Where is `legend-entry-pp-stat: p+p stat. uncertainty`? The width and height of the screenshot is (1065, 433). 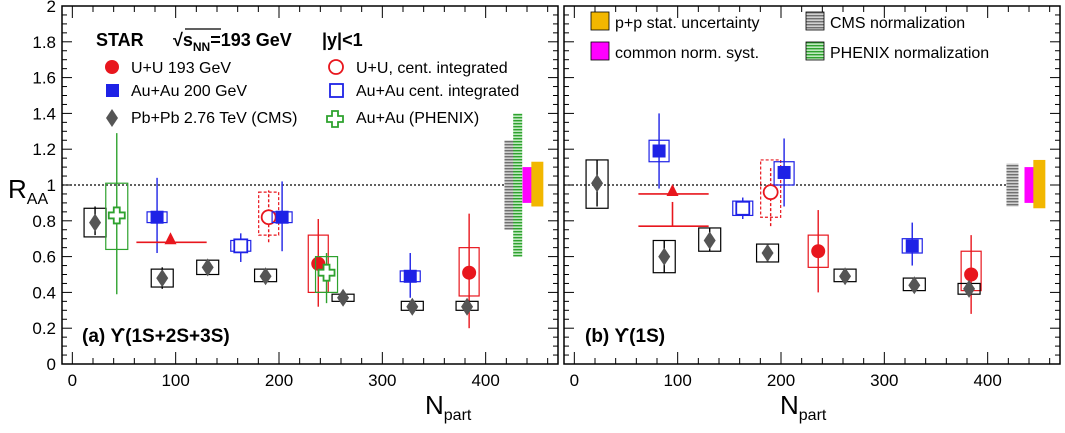
legend-entry-pp-stat: p+p stat. uncertainty is located at coordinates (675, 21).